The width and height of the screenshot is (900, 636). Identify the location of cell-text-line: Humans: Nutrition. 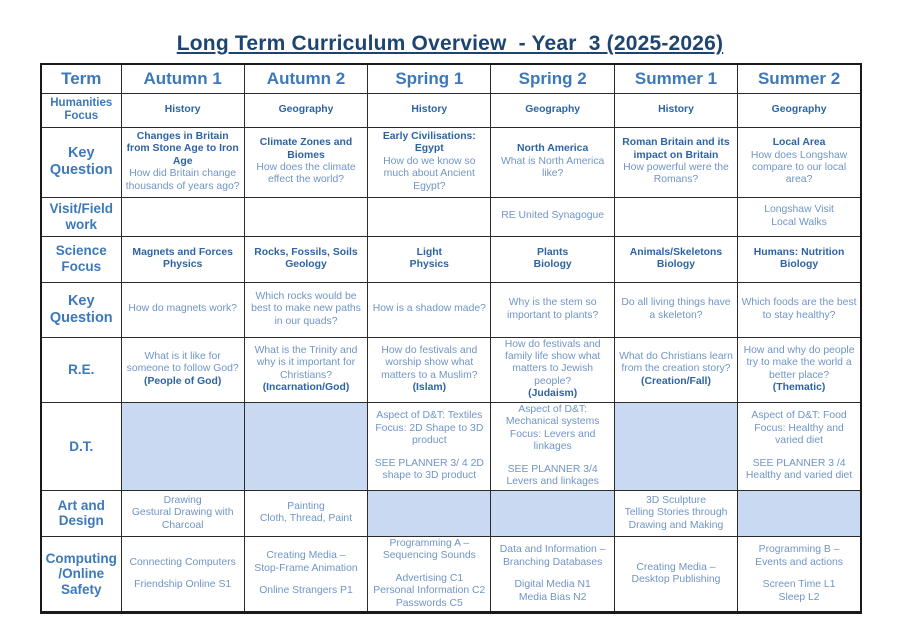
(799, 252).